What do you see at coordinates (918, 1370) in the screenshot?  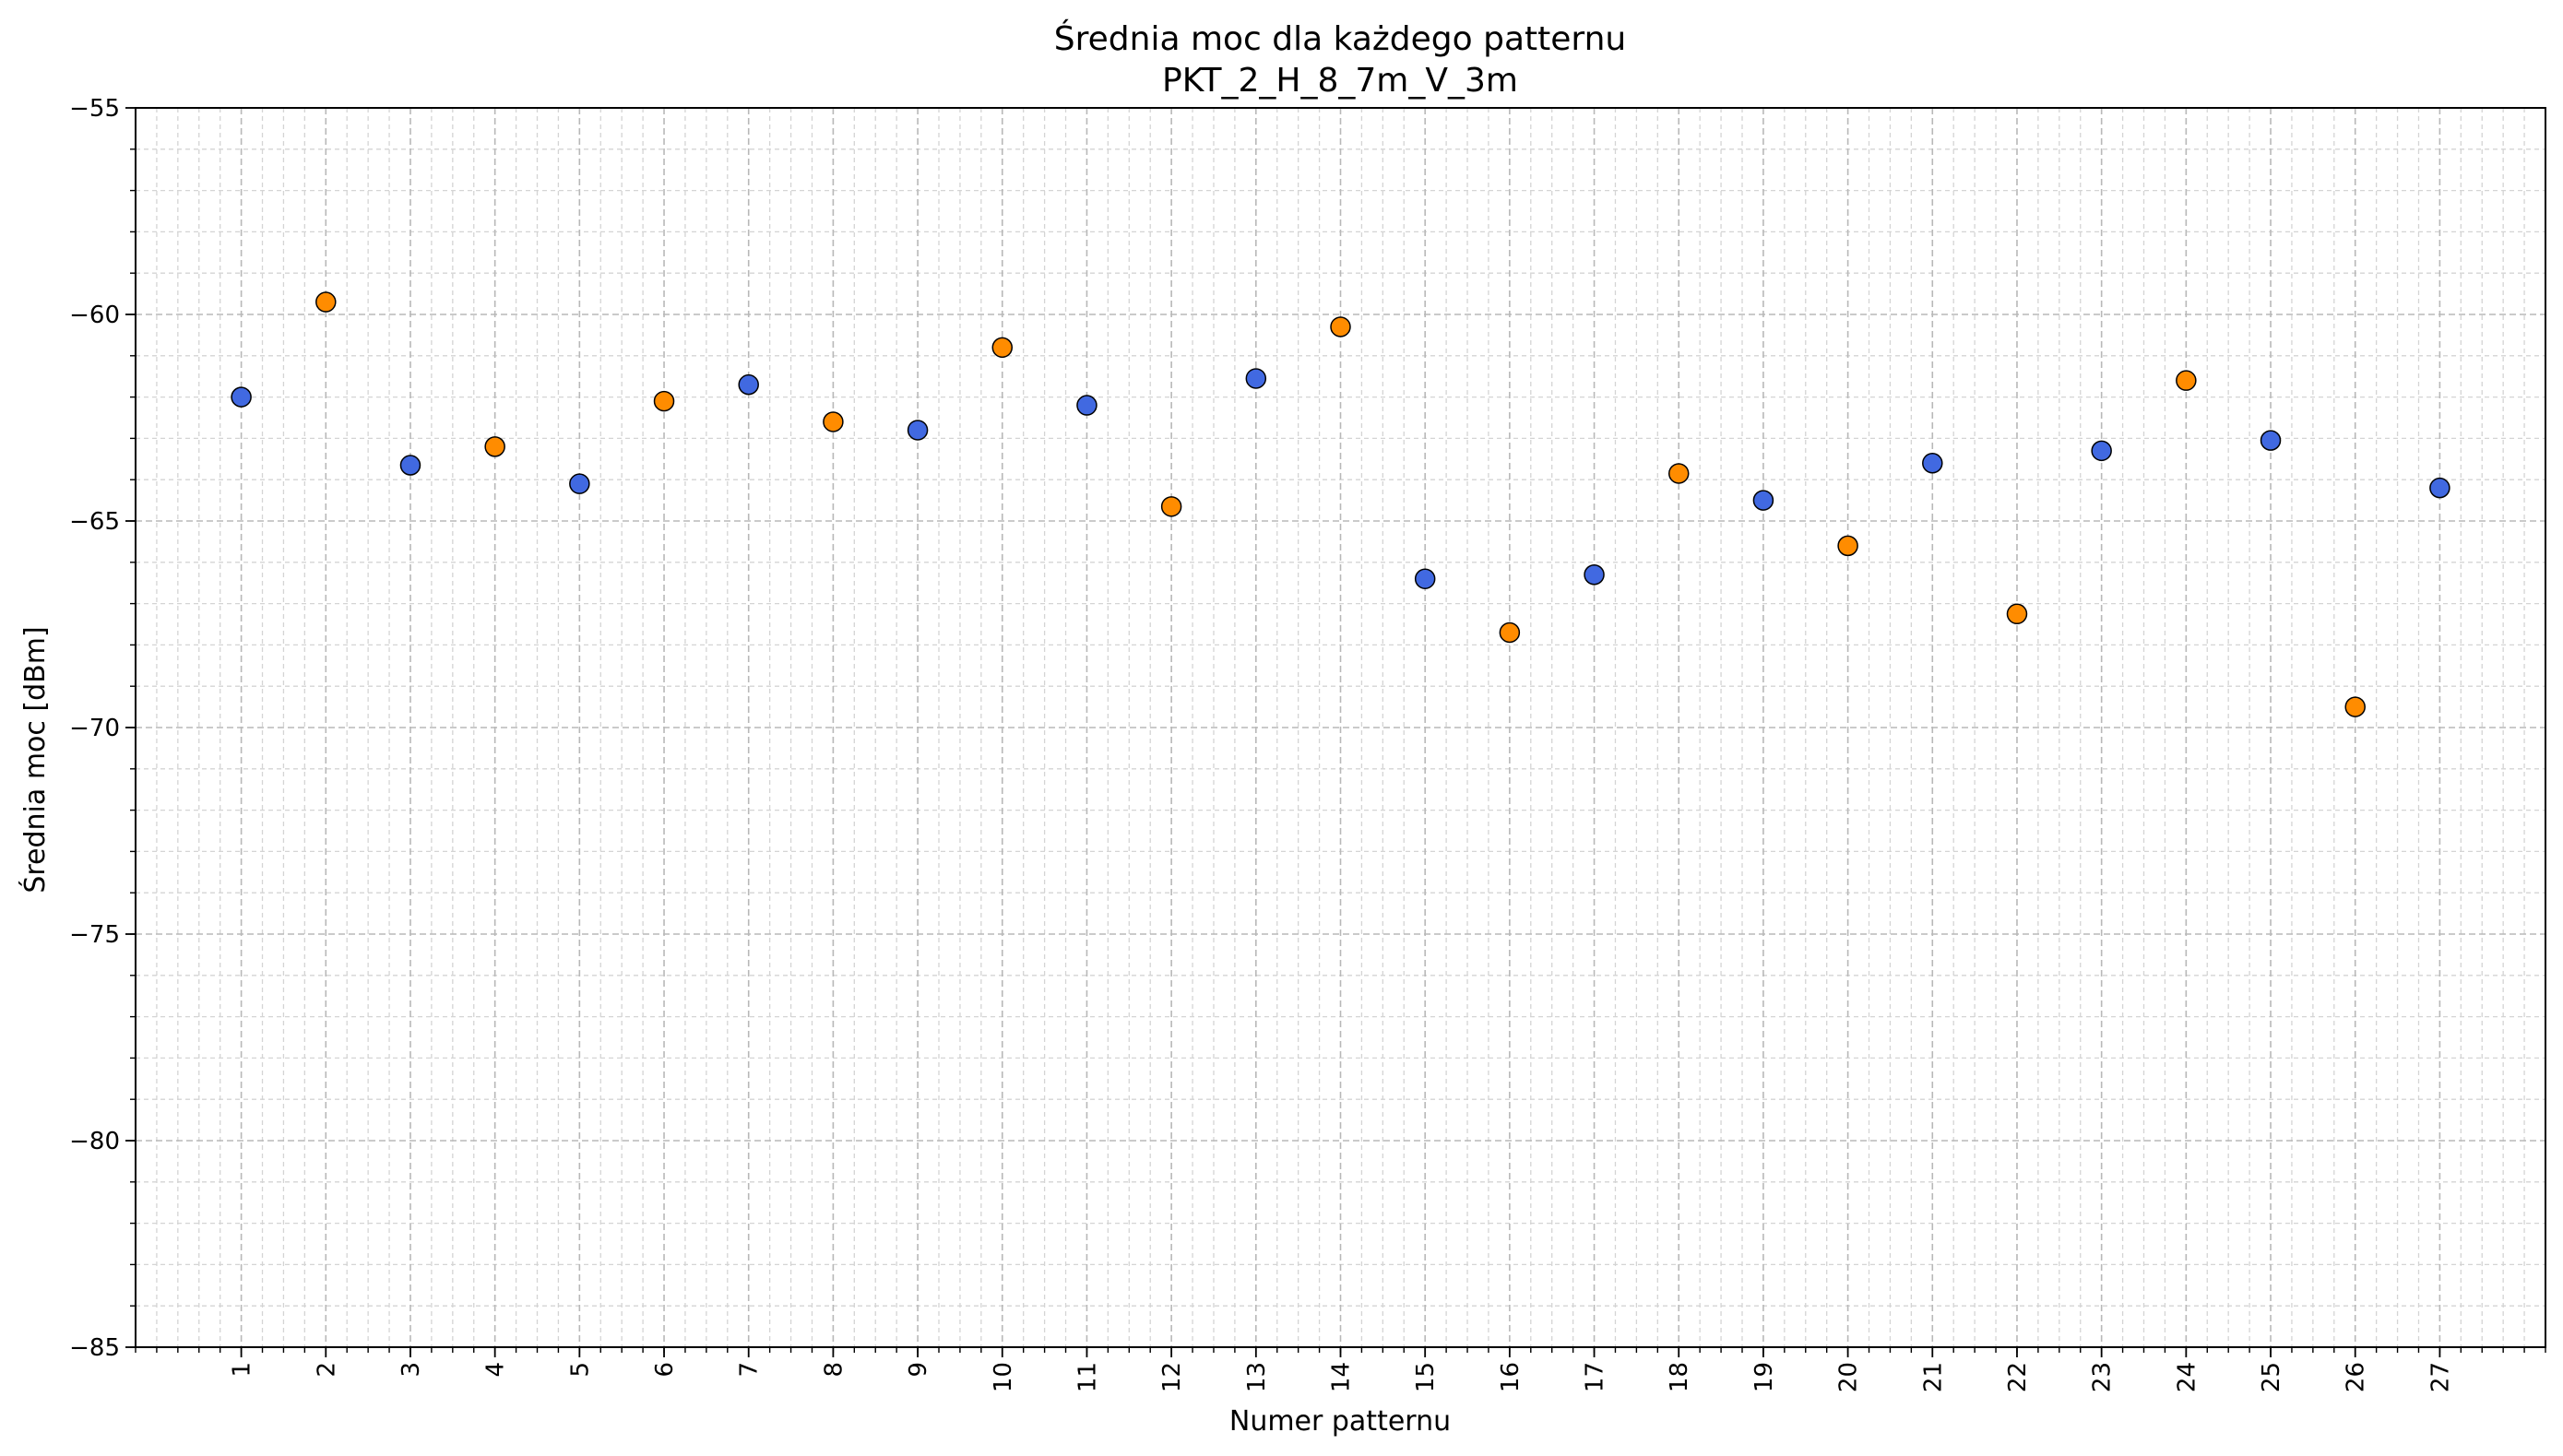 I see `x-tick-label: 9` at bounding box center [918, 1370].